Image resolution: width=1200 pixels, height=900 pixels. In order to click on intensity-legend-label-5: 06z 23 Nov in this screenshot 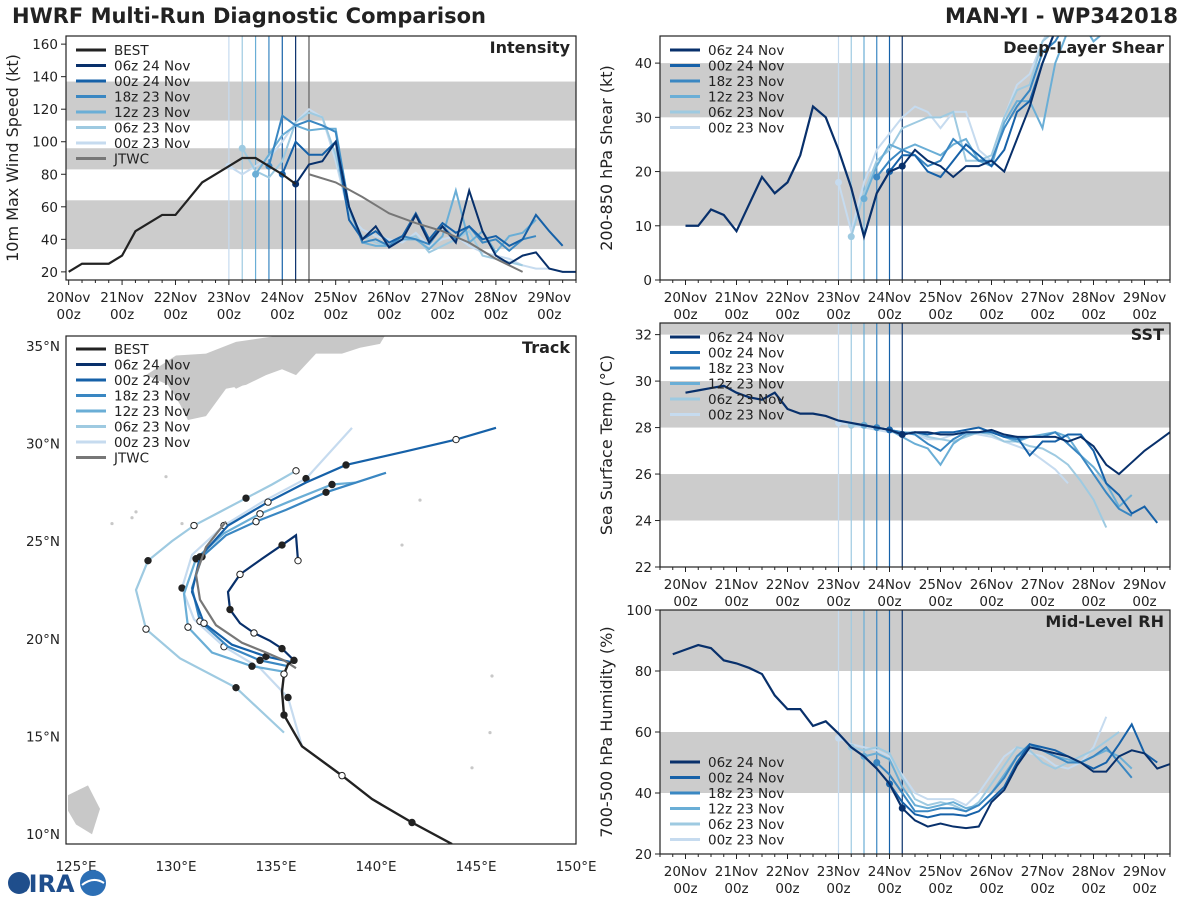, I will do `click(152, 129)`.